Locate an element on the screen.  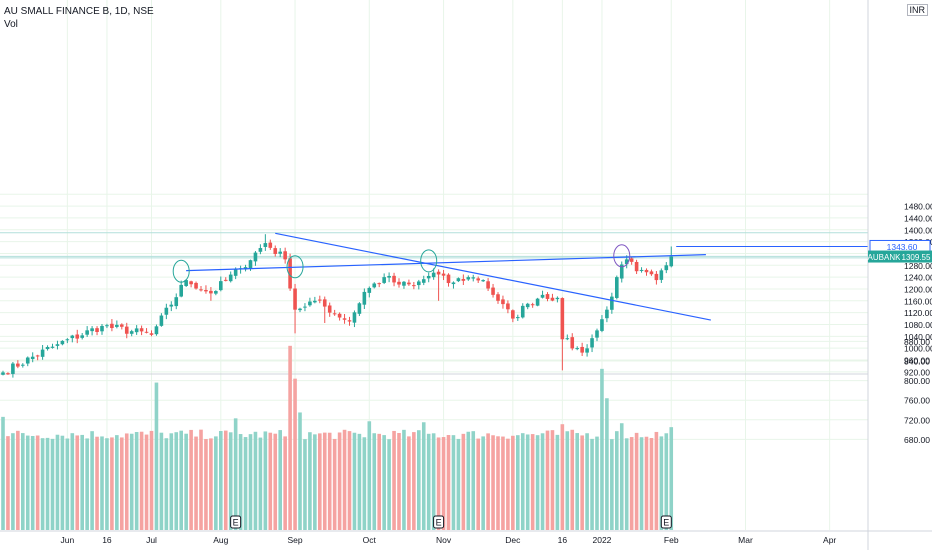
earnings-marker-label: E is located at coordinates (236, 523).